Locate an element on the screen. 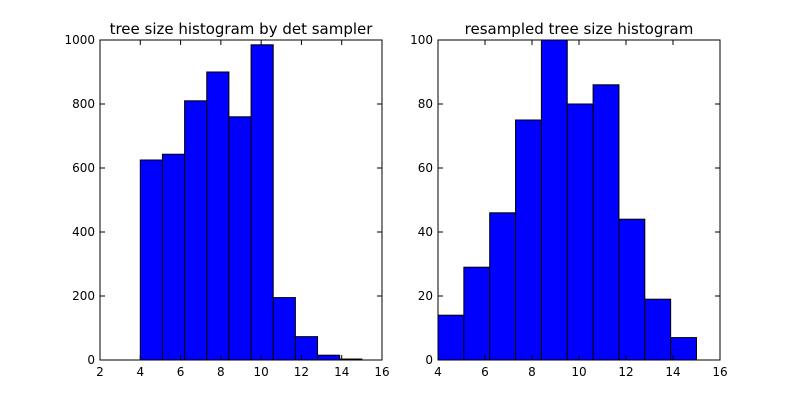 This screenshot has width=800, height=400. y-tick-label: 40 is located at coordinates (425, 232).